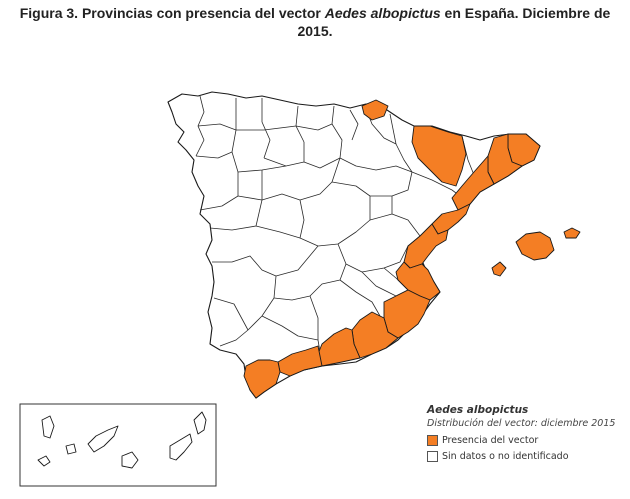  Describe the element at coordinates (300, 361) in the screenshot. I see `province-malaga` at that location.